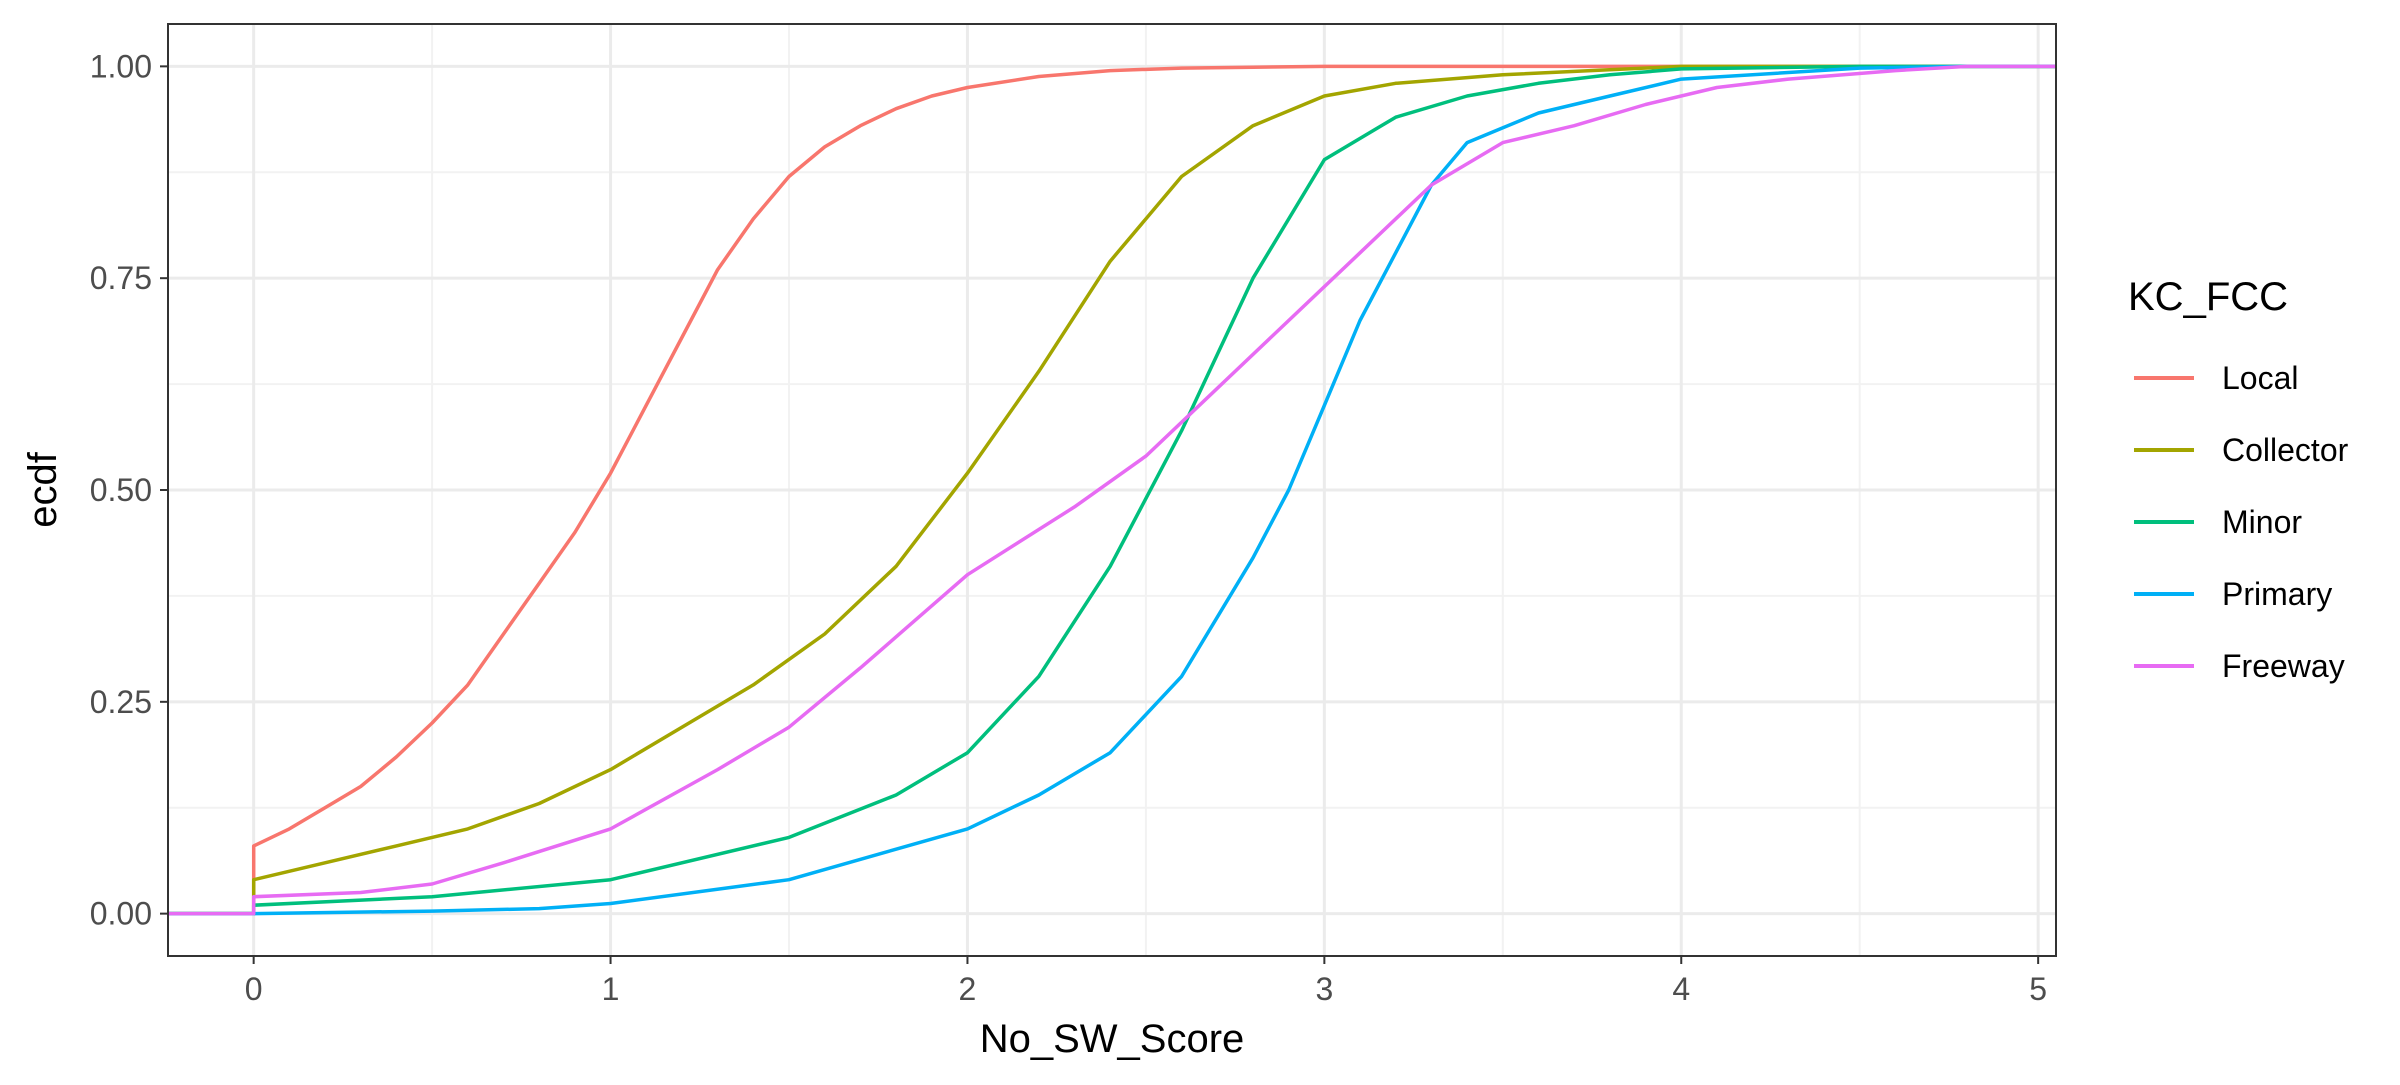  Describe the element at coordinates (1112, 1039) in the screenshot. I see `x-axis-title: No_SW_Score` at that location.